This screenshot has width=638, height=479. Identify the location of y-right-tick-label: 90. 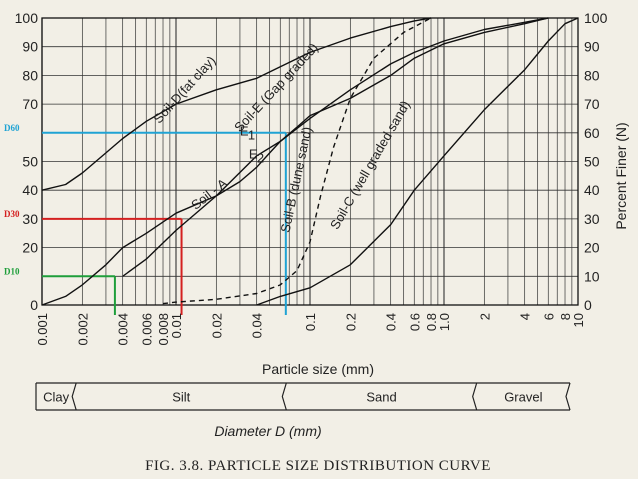
(592, 47).